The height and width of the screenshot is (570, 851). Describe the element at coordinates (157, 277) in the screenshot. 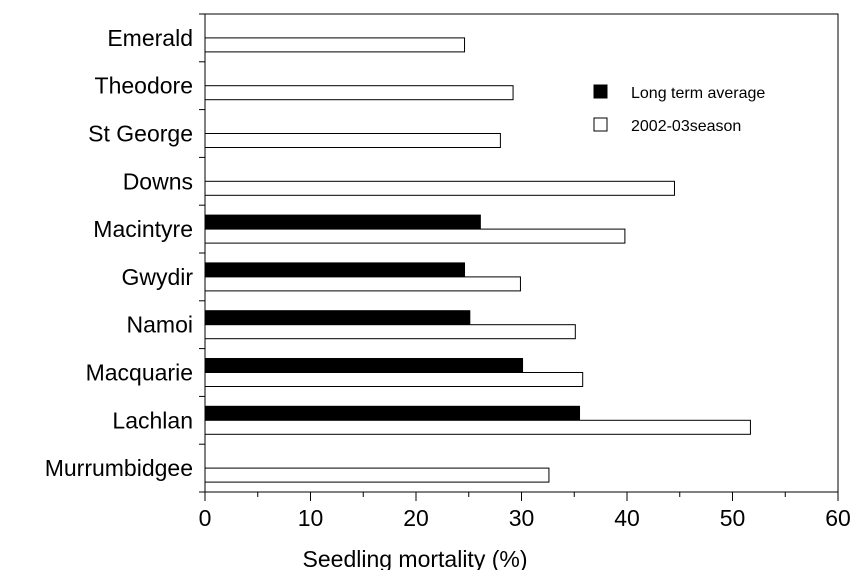

I see `category-label-5: Gwydir` at that location.